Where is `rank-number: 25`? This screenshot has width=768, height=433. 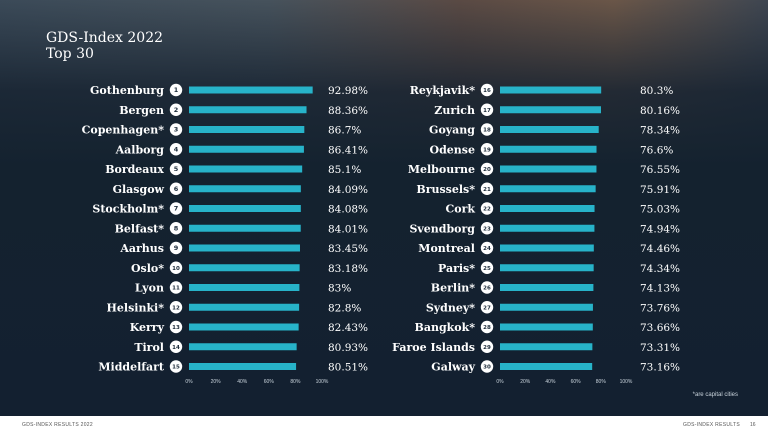 rank-number: 25 is located at coordinates (487, 269).